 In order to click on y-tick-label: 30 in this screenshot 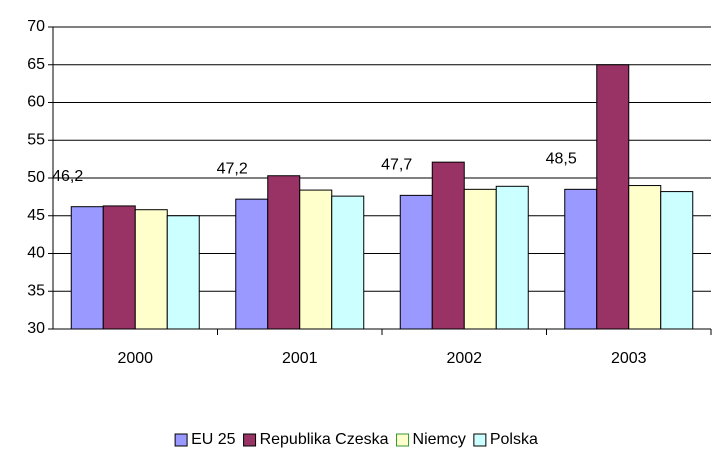, I will do `click(36, 328)`.